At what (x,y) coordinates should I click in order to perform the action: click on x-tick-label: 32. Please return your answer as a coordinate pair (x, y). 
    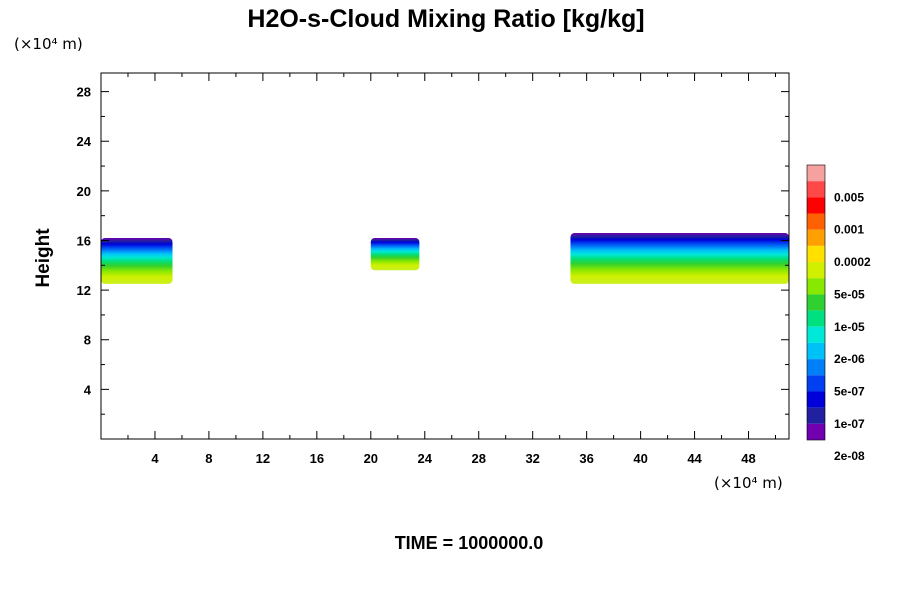
    Looking at the image, I should click on (532, 458).